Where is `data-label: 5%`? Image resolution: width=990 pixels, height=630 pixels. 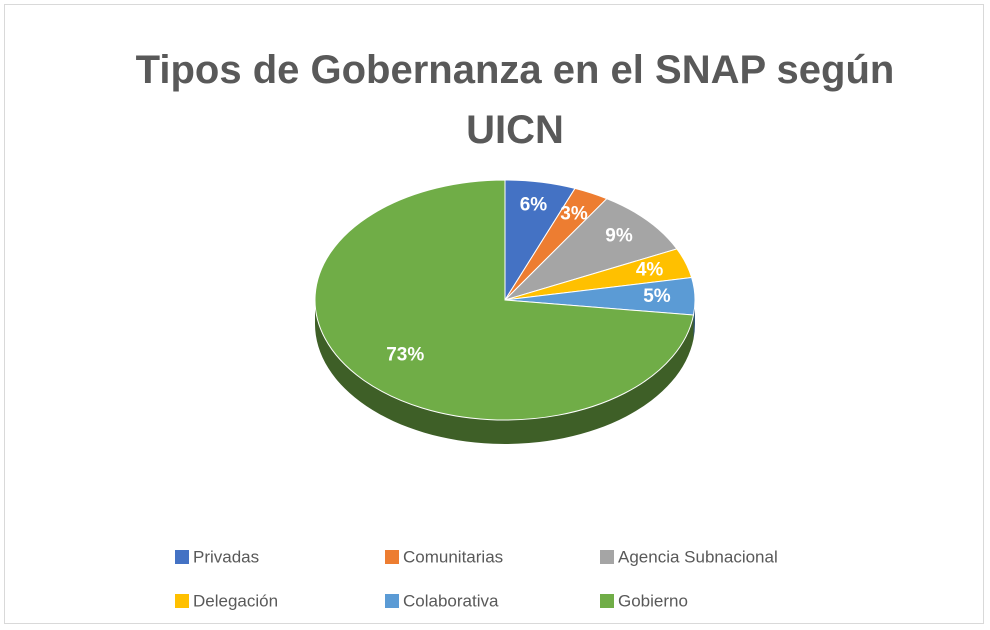
data-label: 5% is located at coordinates (657, 296).